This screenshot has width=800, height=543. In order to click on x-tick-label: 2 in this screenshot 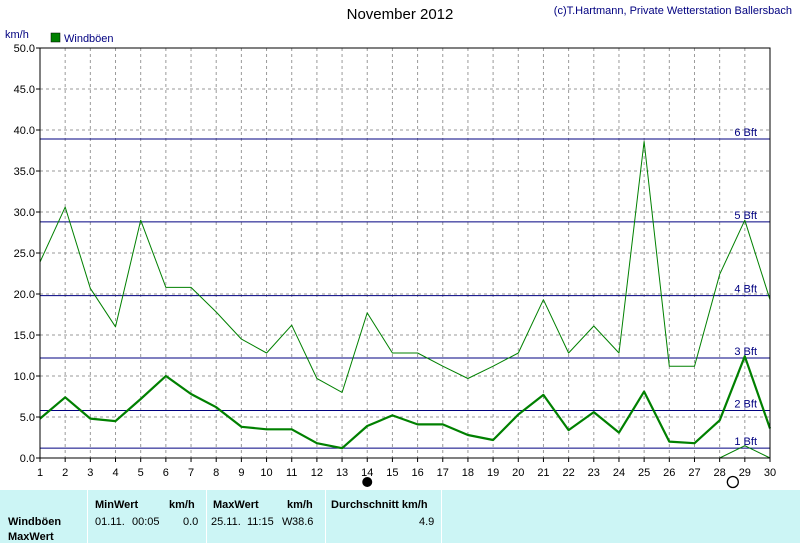, I will do `click(65, 473)`.